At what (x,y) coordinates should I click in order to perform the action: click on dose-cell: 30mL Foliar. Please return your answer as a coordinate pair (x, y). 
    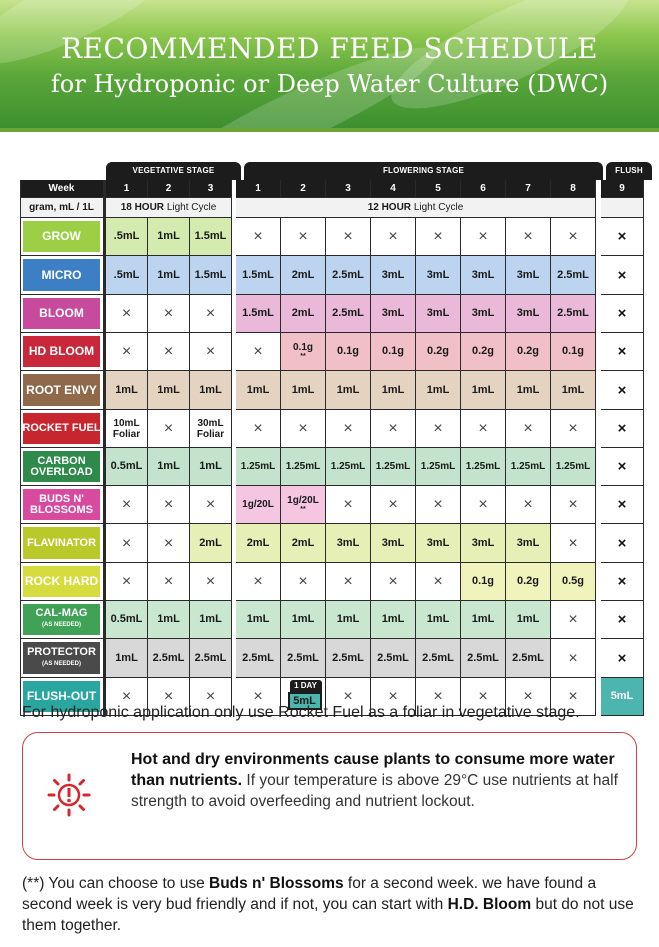
    Looking at the image, I should click on (211, 429).